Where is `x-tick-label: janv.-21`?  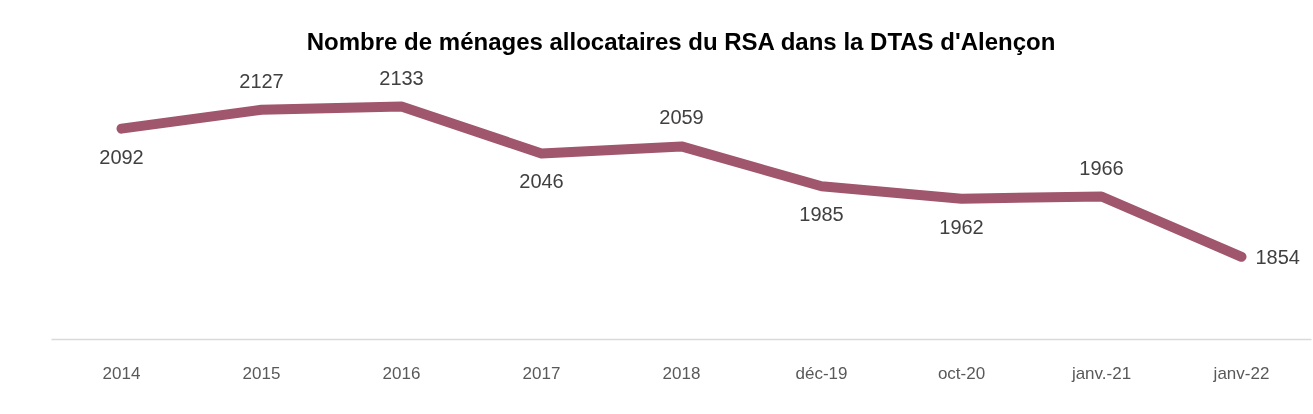
x-tick-label: janv.-21 is located at coordinates (1101, 373).